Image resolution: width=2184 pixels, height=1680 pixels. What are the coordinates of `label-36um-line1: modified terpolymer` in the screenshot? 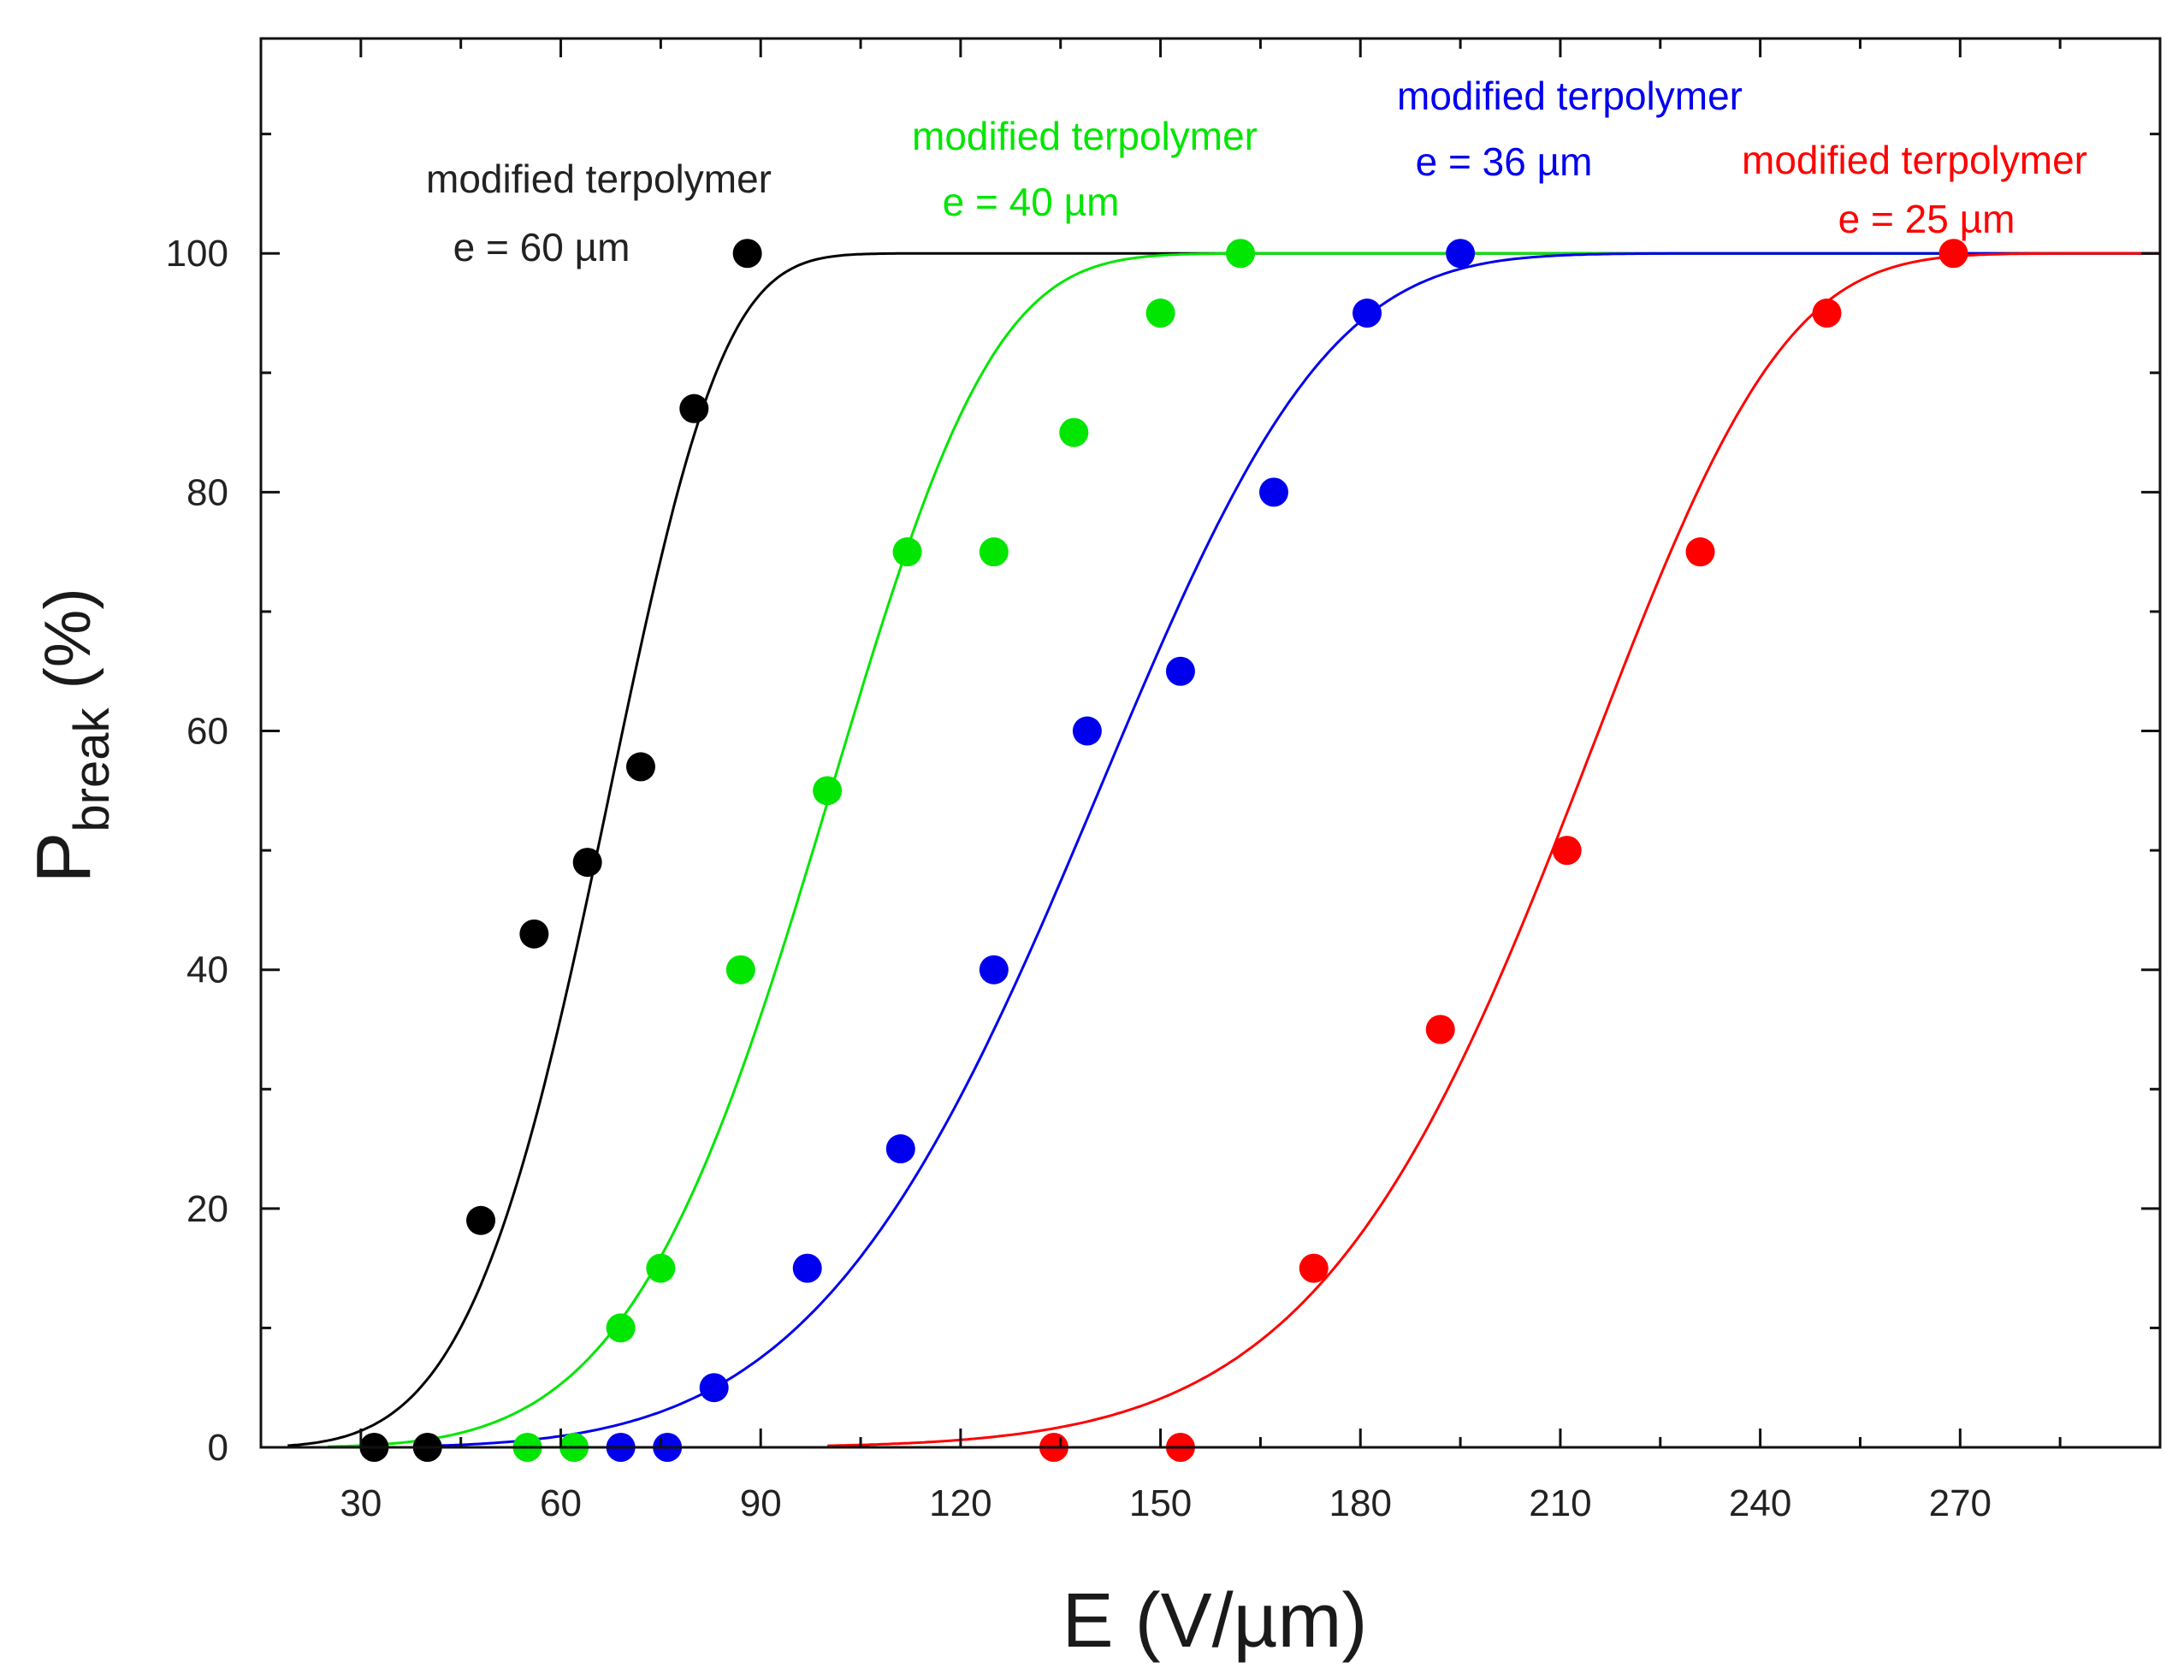 It's located at (1570, 96).